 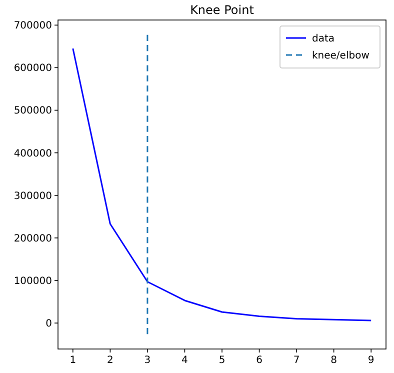 What do you see at coordinates (33, 196) in the screenshot?
I see `y-tick-label: 300000` at bounding box center [33, 196].